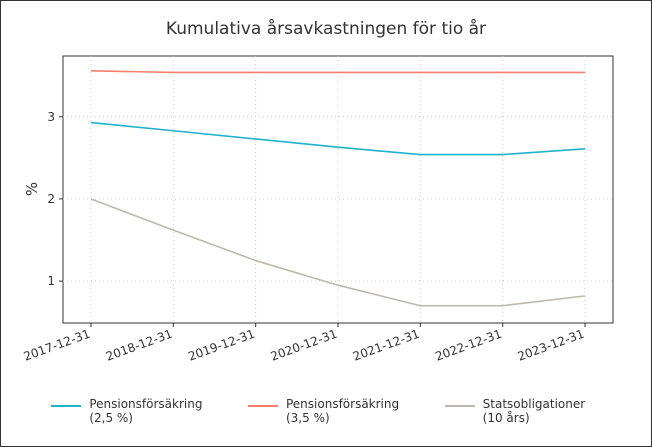 This screenshot has width=652, height=447. What do you see at coordinates (342, 411) in the screenshot?
I see `legend-label: Pensionsförsäkring (3,5 %)` at bounding box center [342, 411].